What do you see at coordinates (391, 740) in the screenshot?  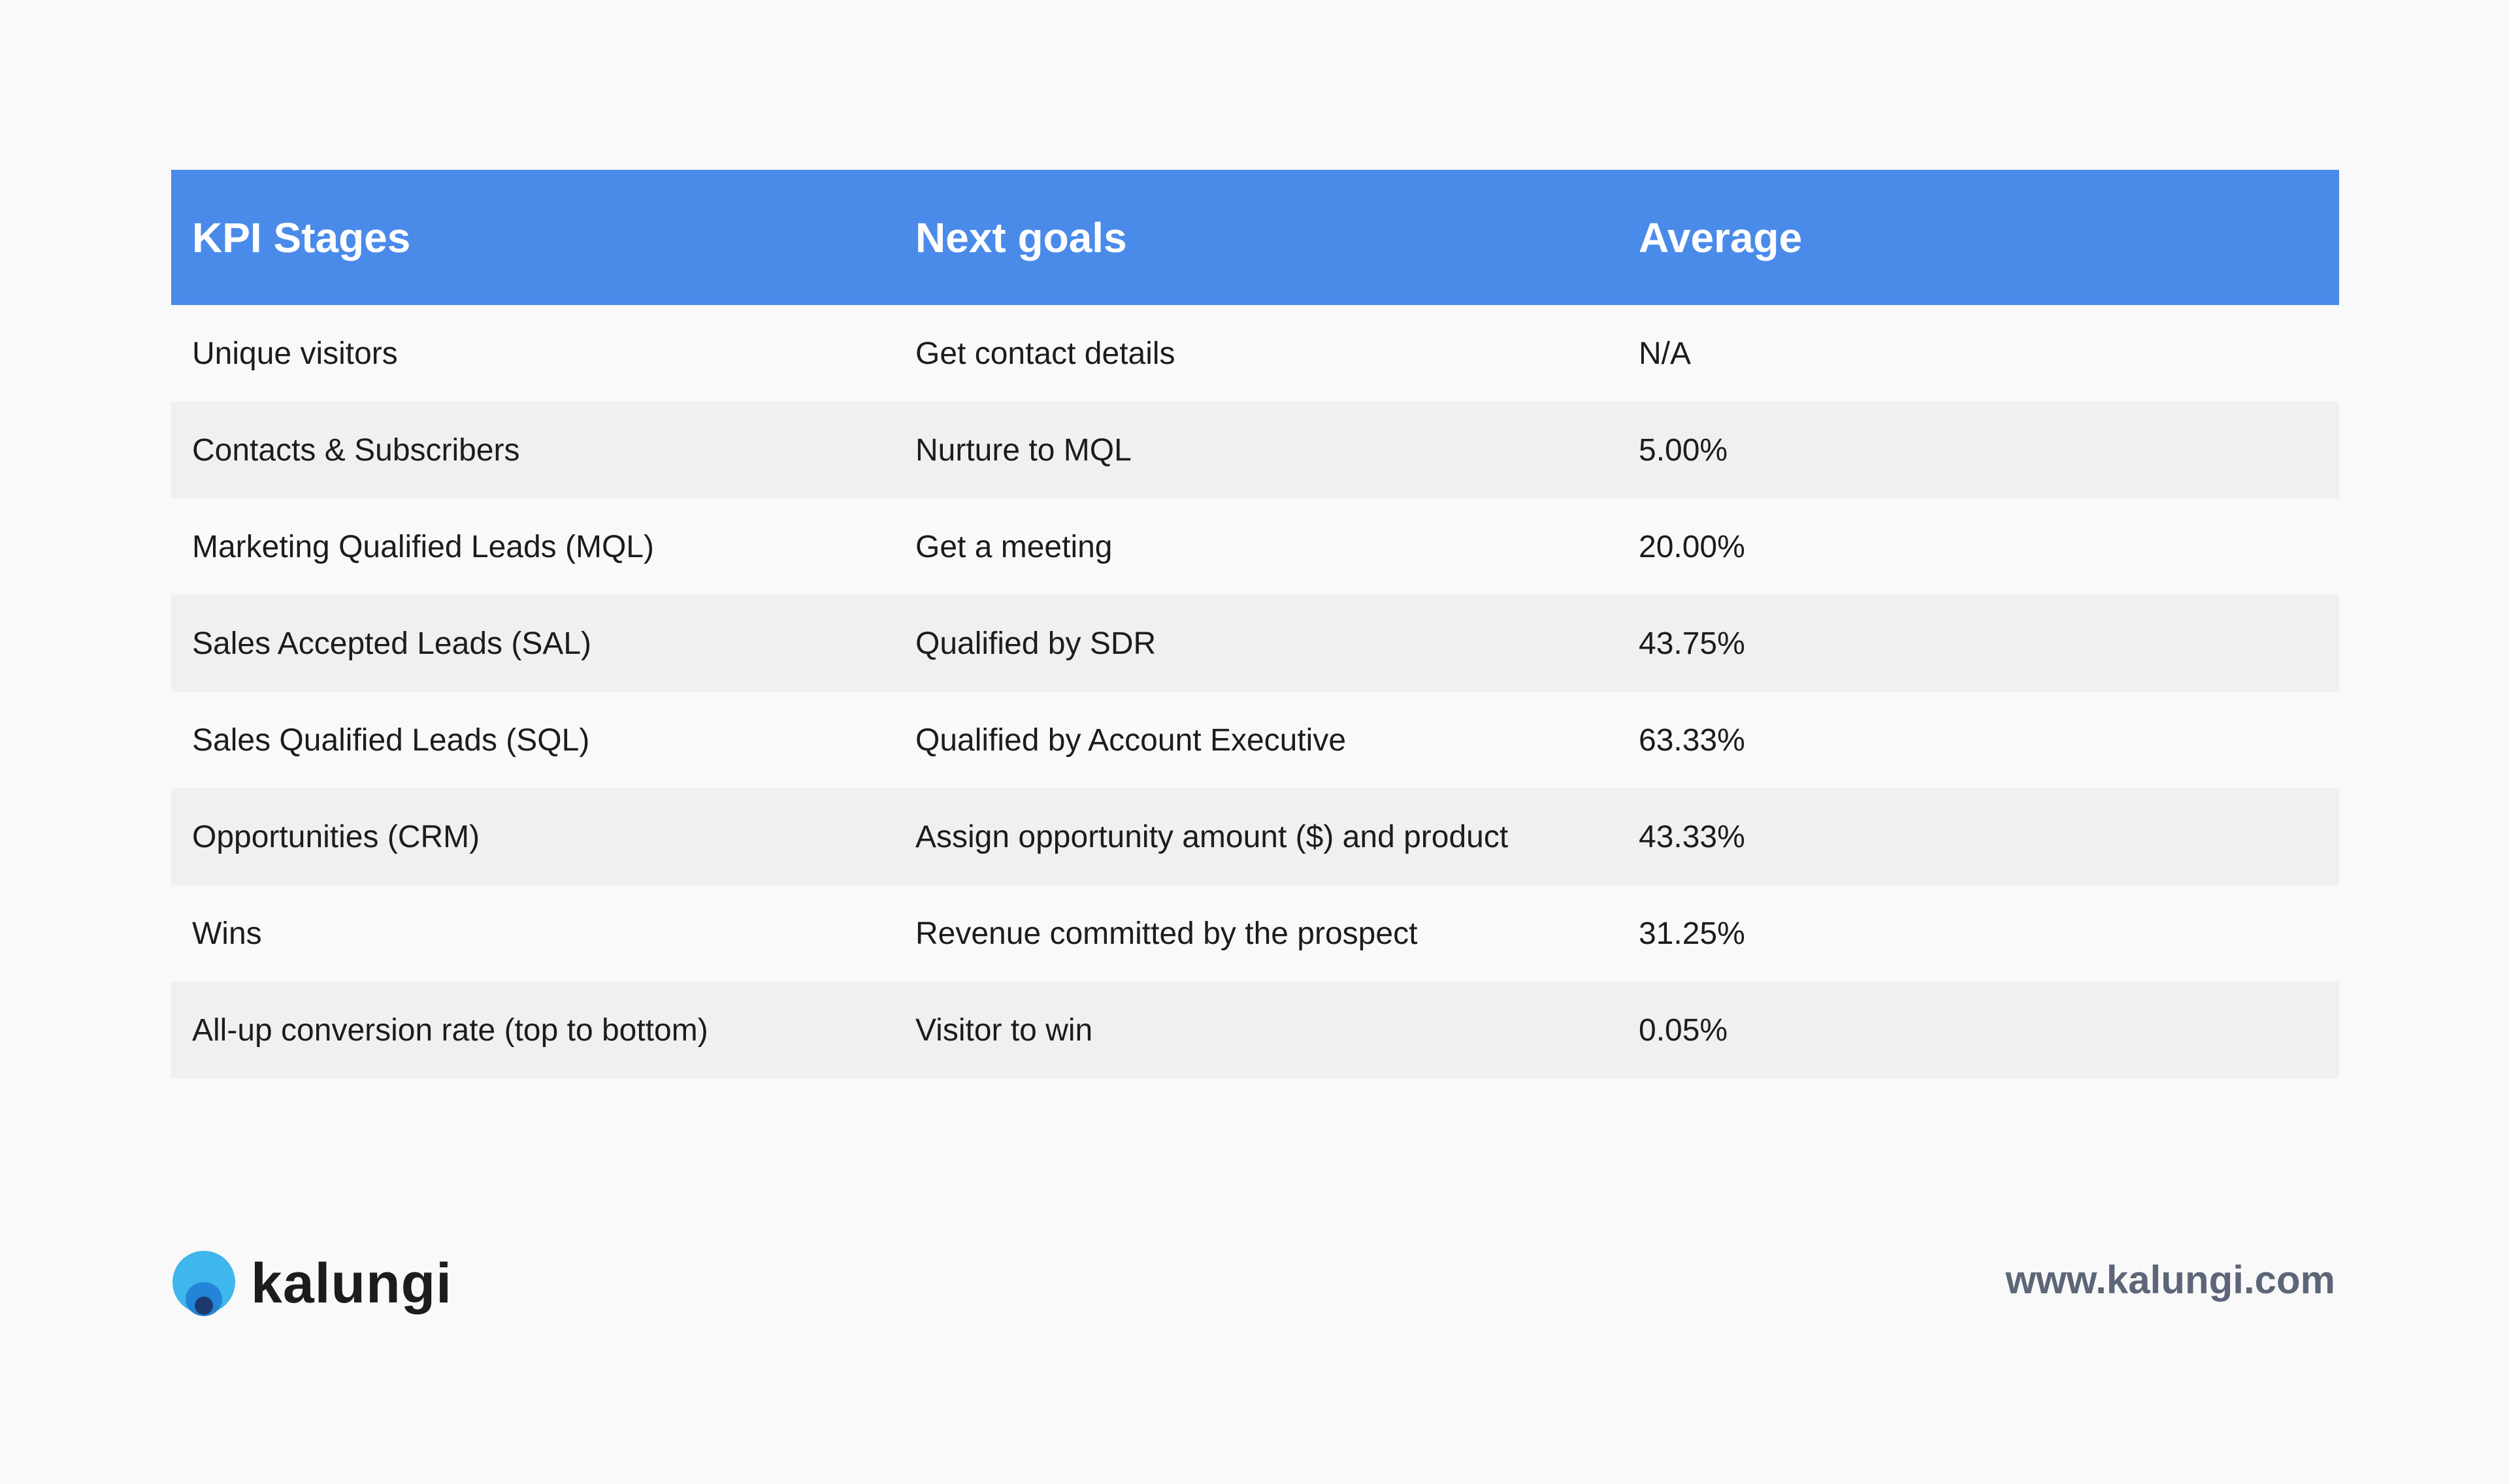 I see `kpi-stage-cell: Sales Qualified Leads (SQL)` at bounding box center [391, 740].